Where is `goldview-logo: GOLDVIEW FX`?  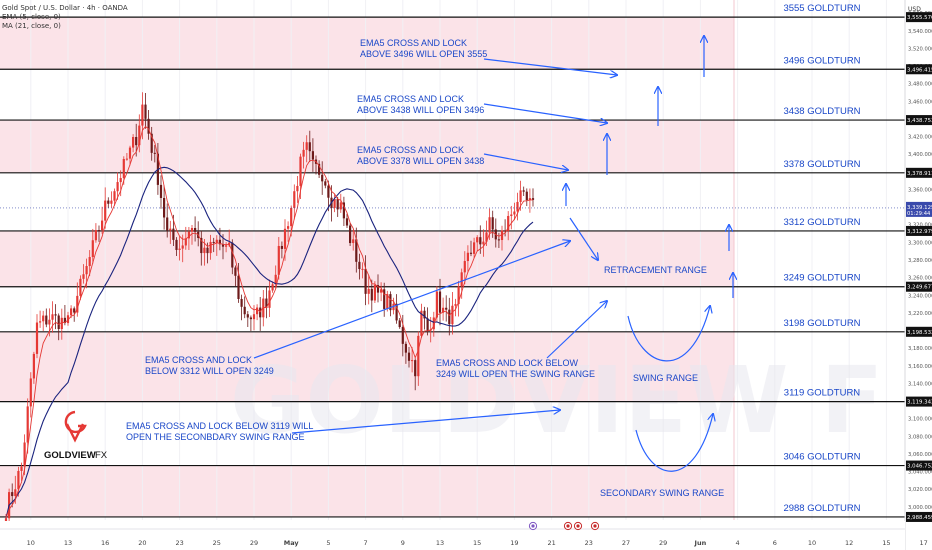
goldview-logo: GOLDVIEW FX is located at coordinates (76, 435).